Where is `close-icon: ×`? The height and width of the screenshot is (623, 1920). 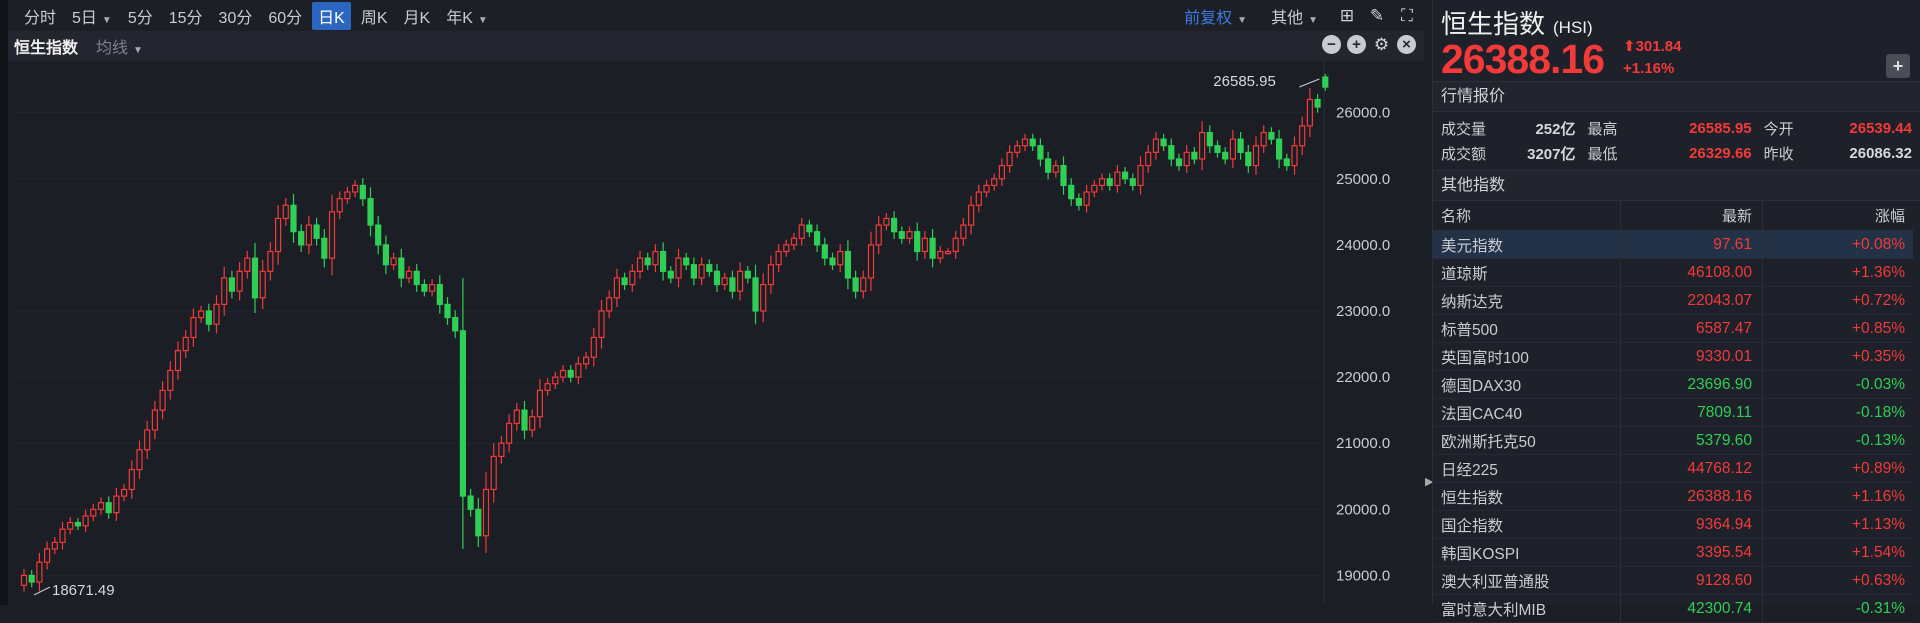
close-icon: × is located at coordinates (1406, 44).